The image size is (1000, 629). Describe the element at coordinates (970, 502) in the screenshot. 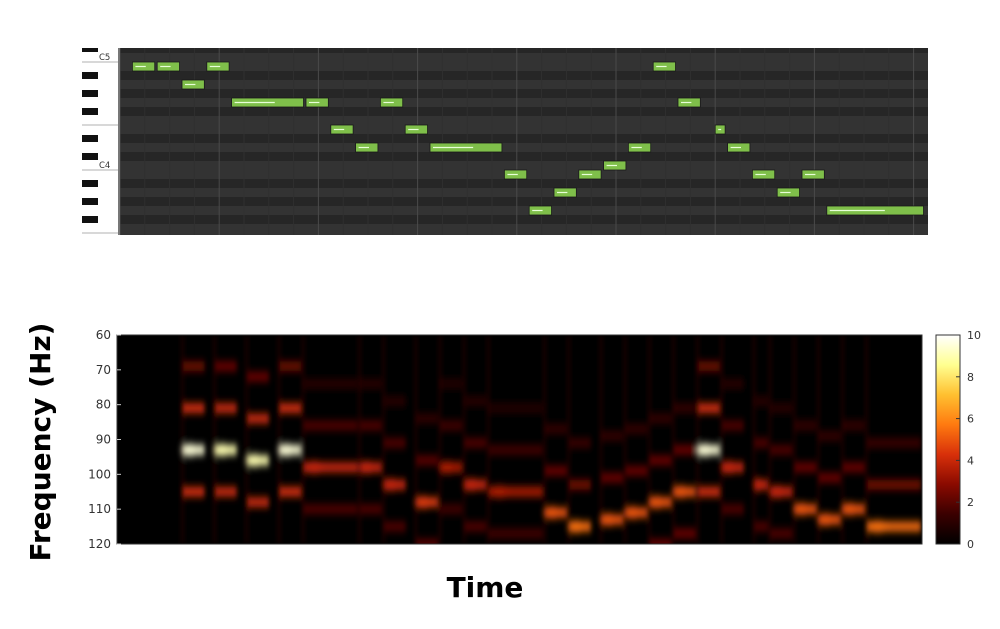

I see `colorbar-tick-label: 2` at that location.